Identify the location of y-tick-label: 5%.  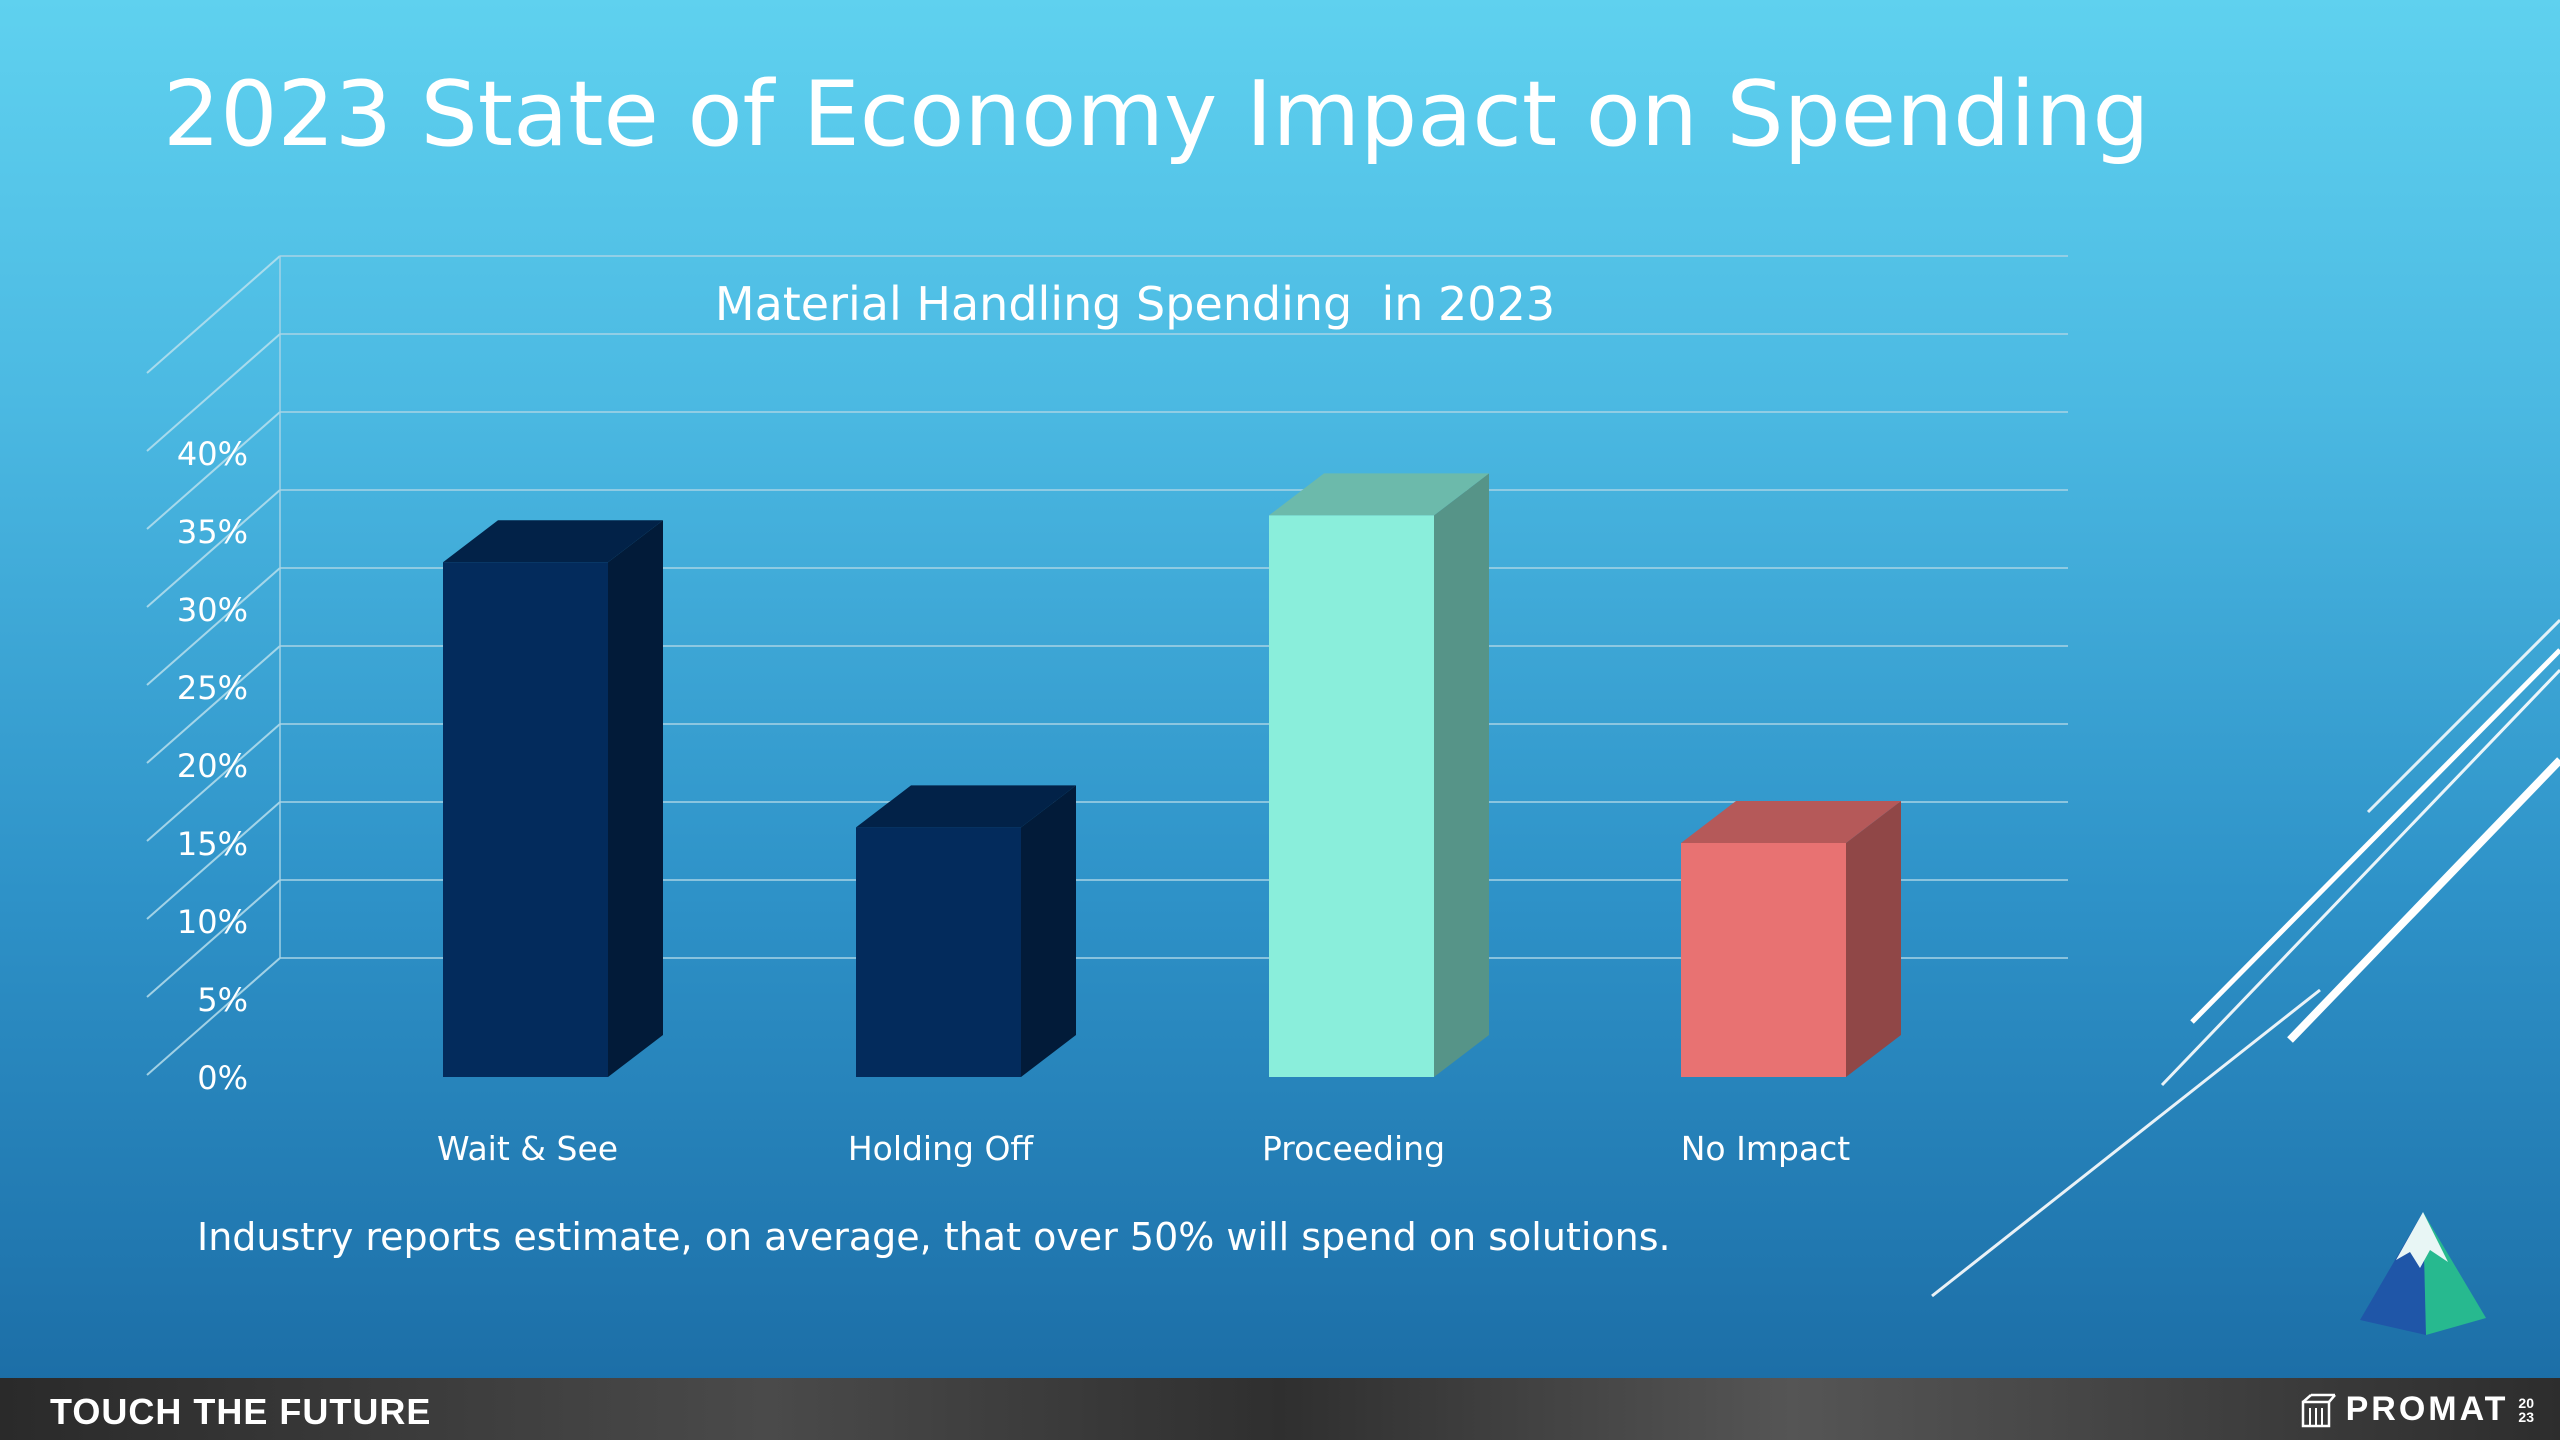
(222, 1000).